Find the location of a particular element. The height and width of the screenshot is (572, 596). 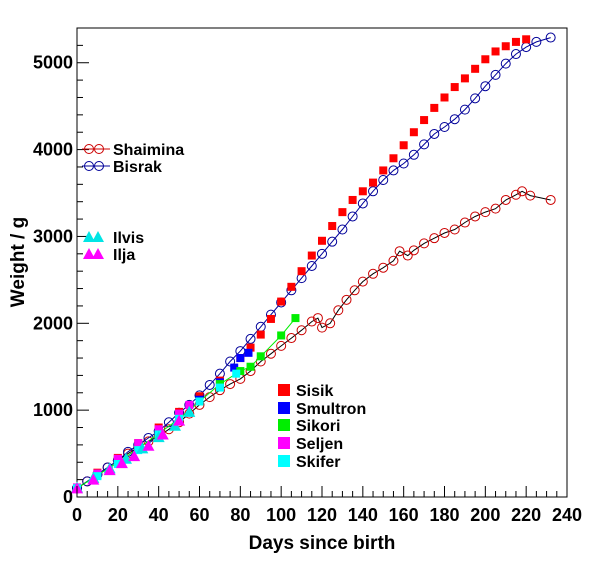

x-axis-title: Days since birth is located at coordinates (322, 543).